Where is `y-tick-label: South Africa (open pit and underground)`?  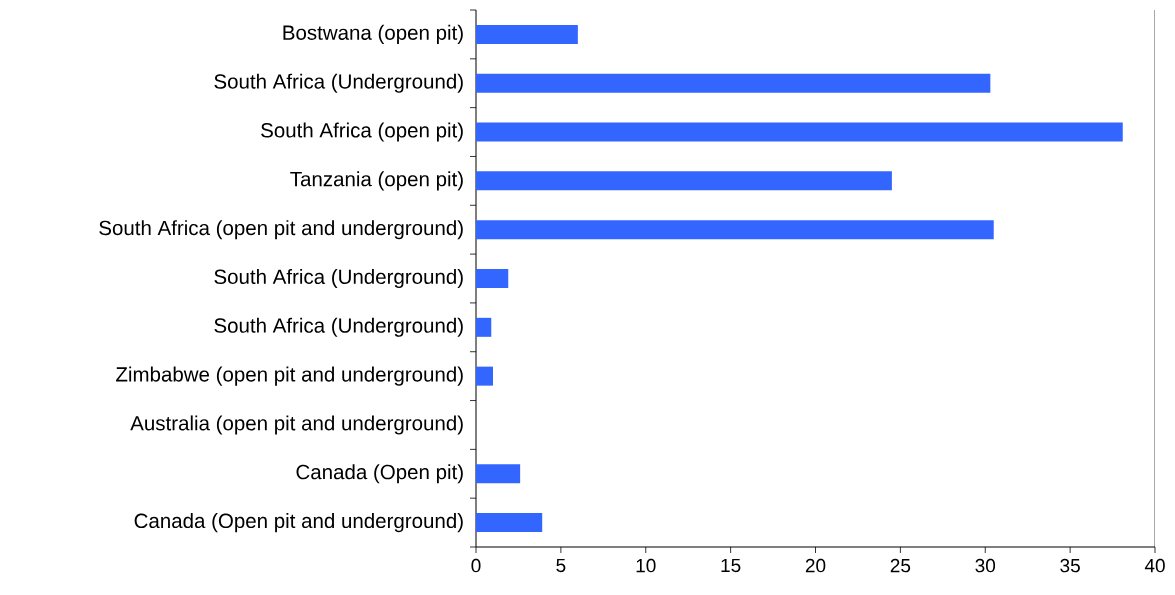 y-tick-label: South Africa (open pit and underground) is located at coordinates (281, 230).